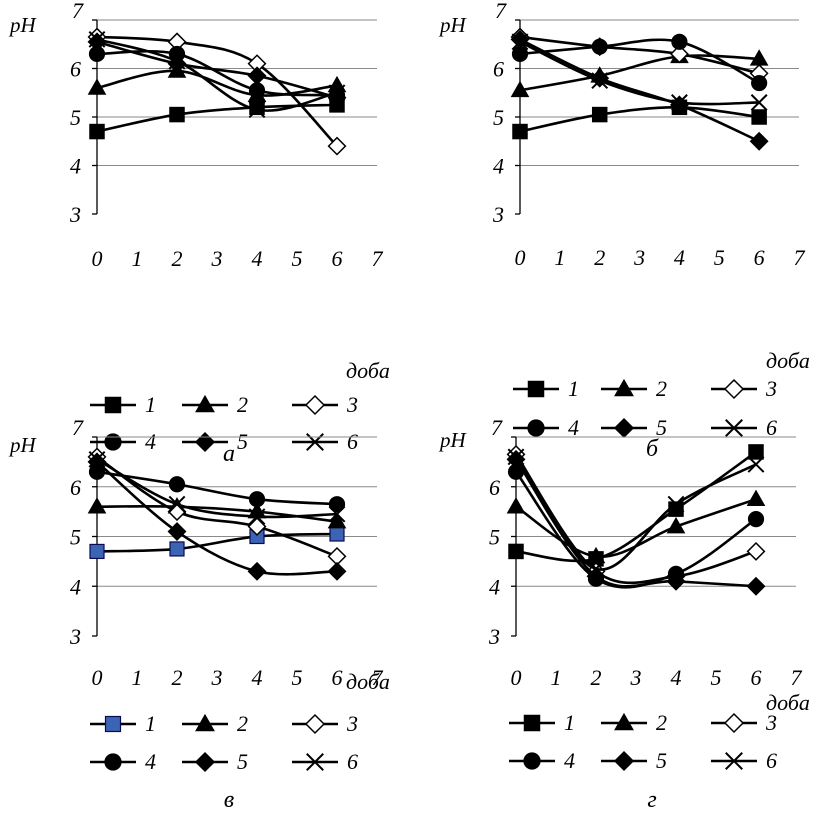  Describe the element at coordinates (242, 404) in the screenshot. I see `legend-label: 2` at that location.